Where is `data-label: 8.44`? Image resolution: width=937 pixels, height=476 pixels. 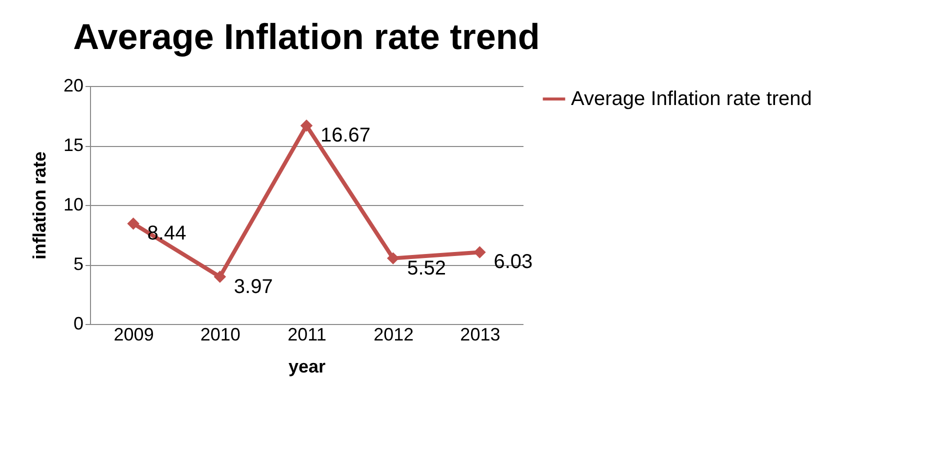
data-label: 8.44 is located at coordinates (166, 233).